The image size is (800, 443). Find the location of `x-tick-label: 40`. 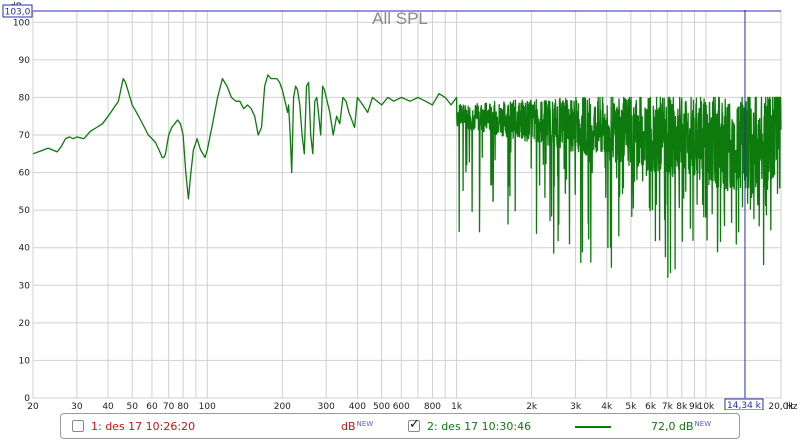

x-tick-label: 40 is located at coordinates (108, 406).